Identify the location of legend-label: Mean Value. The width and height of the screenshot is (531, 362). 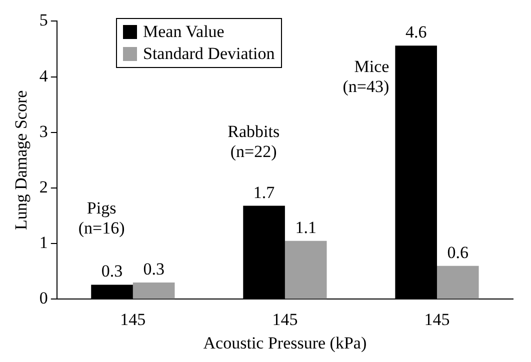
(183, 32).